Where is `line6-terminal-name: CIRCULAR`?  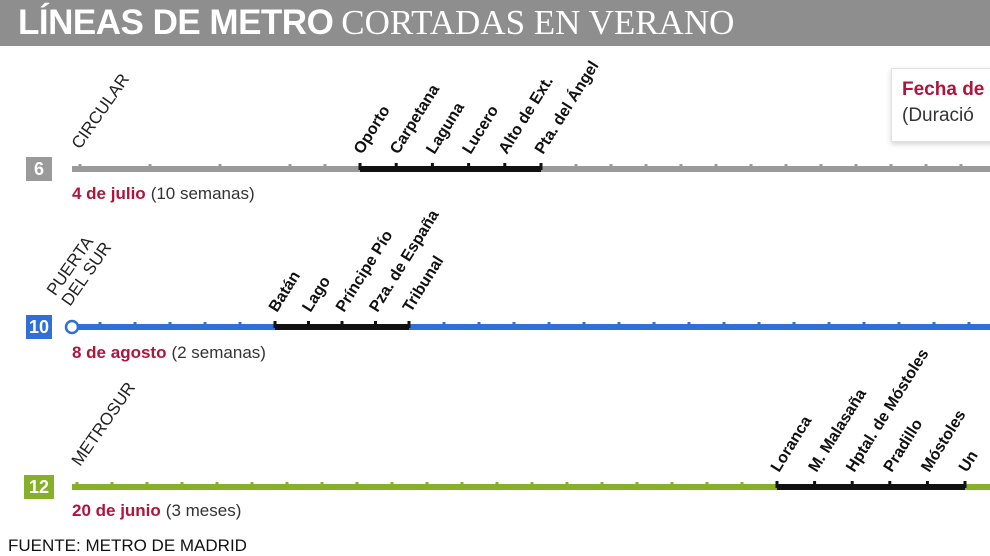 line6-terminal-name: CIRCULAR is located at coordinates (100, 111).